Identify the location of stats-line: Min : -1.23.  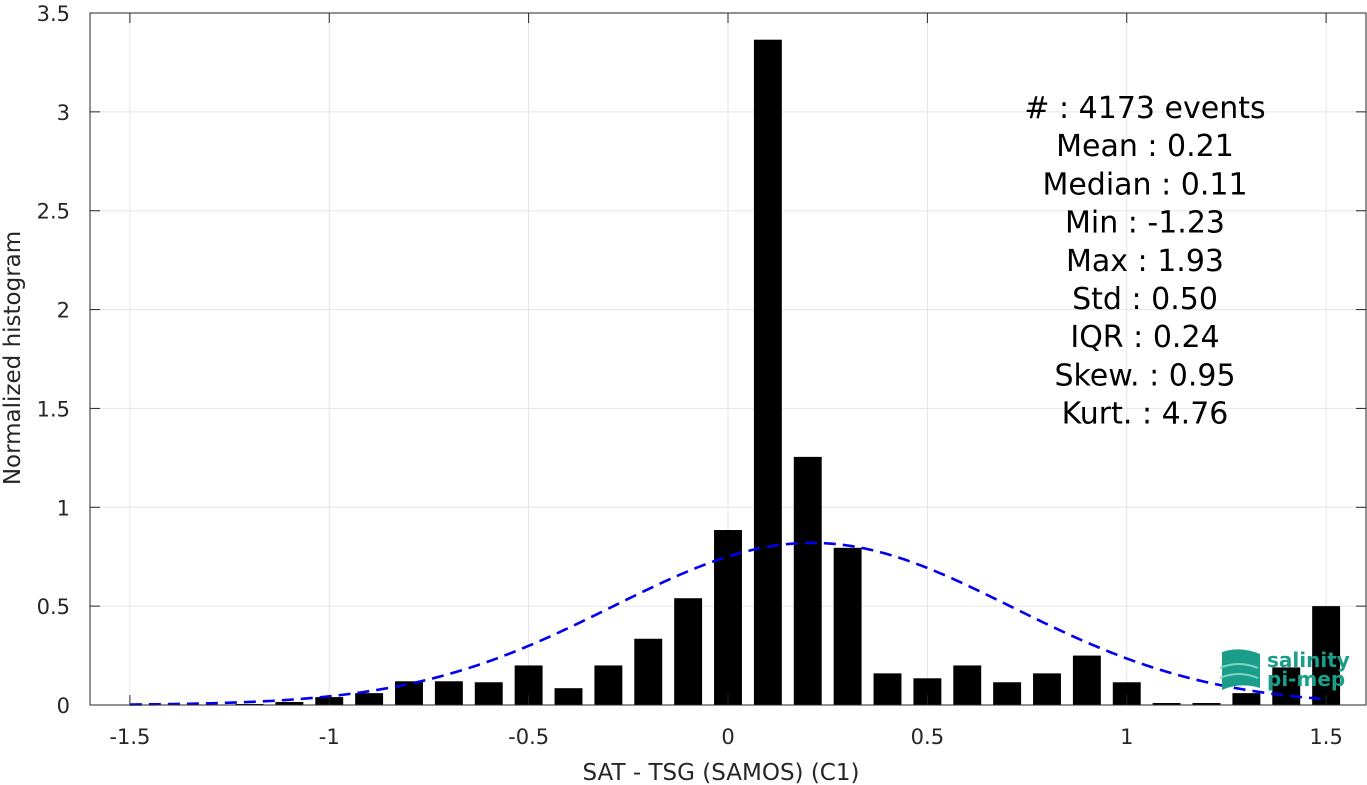
(1145, 223).